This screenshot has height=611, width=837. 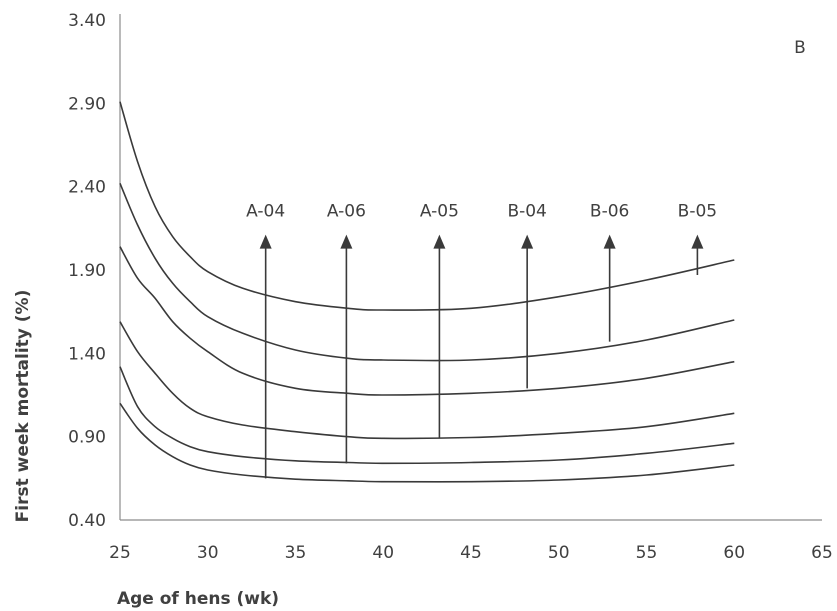 What do you see at coordinates (87, 188) in the screenshot?
I see `y-tick-label: 2.40` at bounding box center [87, 188].